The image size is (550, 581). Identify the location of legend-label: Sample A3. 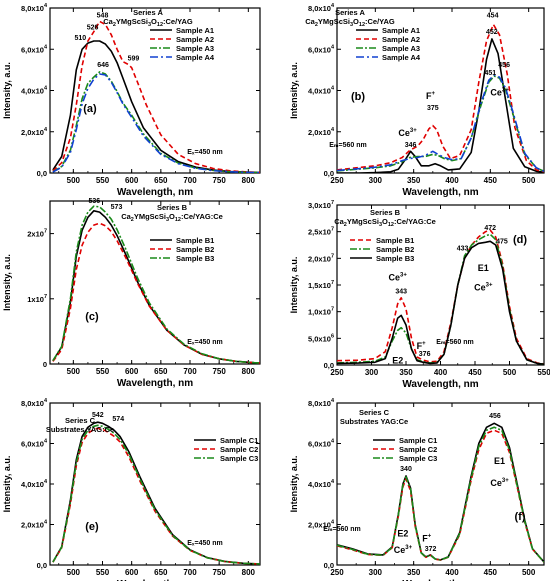
(401, 48).